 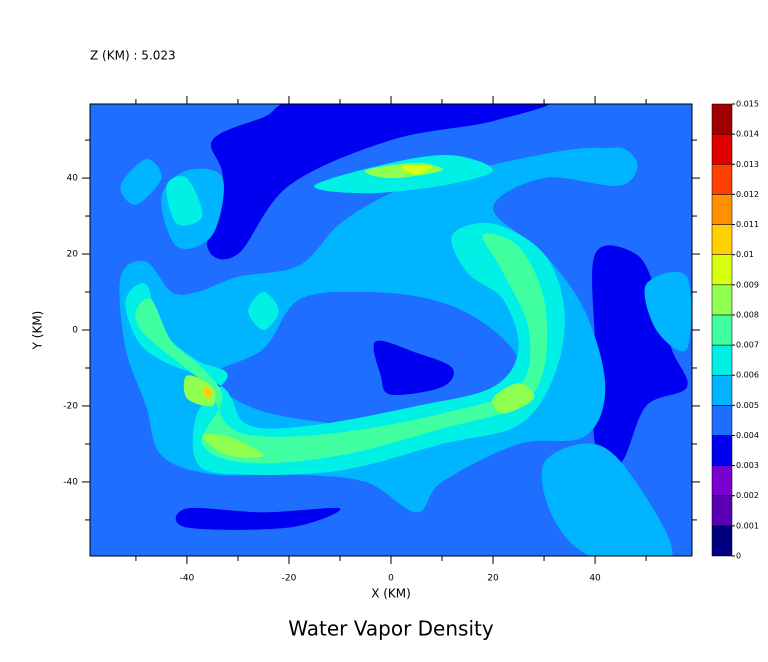 What do you see at coordinates (70, 406) in the screenshot?
I see `y-tick-label: -20` at bounding box center [70, 406].